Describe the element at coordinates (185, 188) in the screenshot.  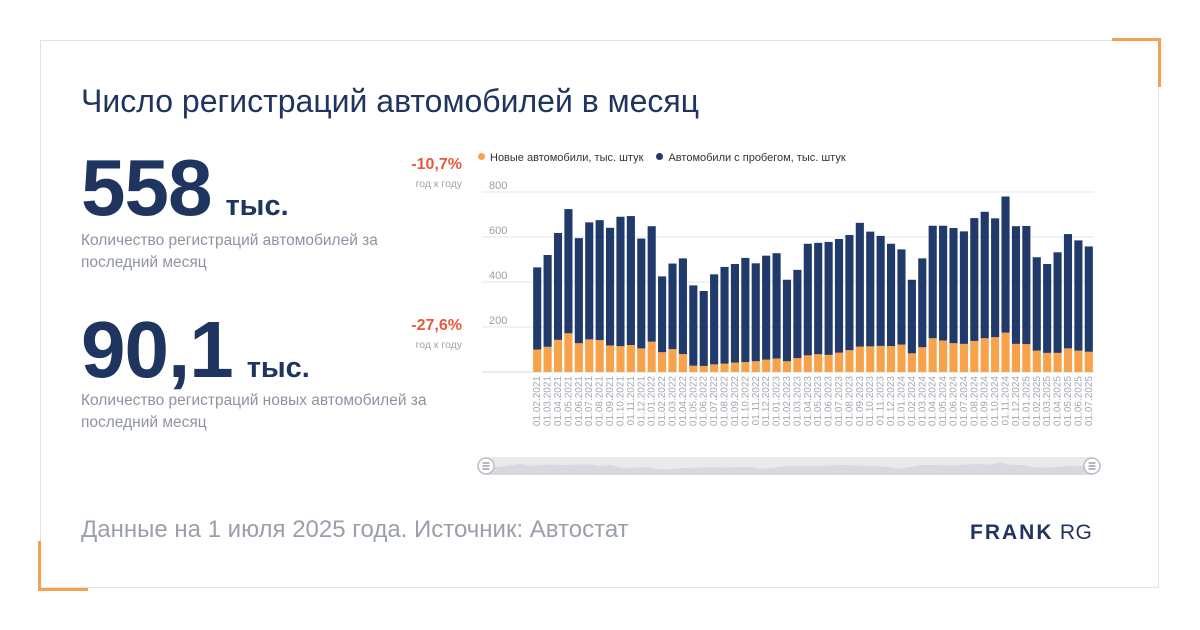
I see `stat-total: 558 тыс.` at that location.